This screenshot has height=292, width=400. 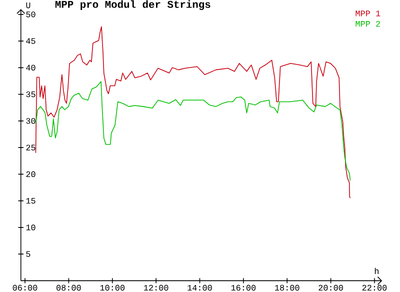 I want to click on x-tick-label: 16:00, so click(x=243, y=287).